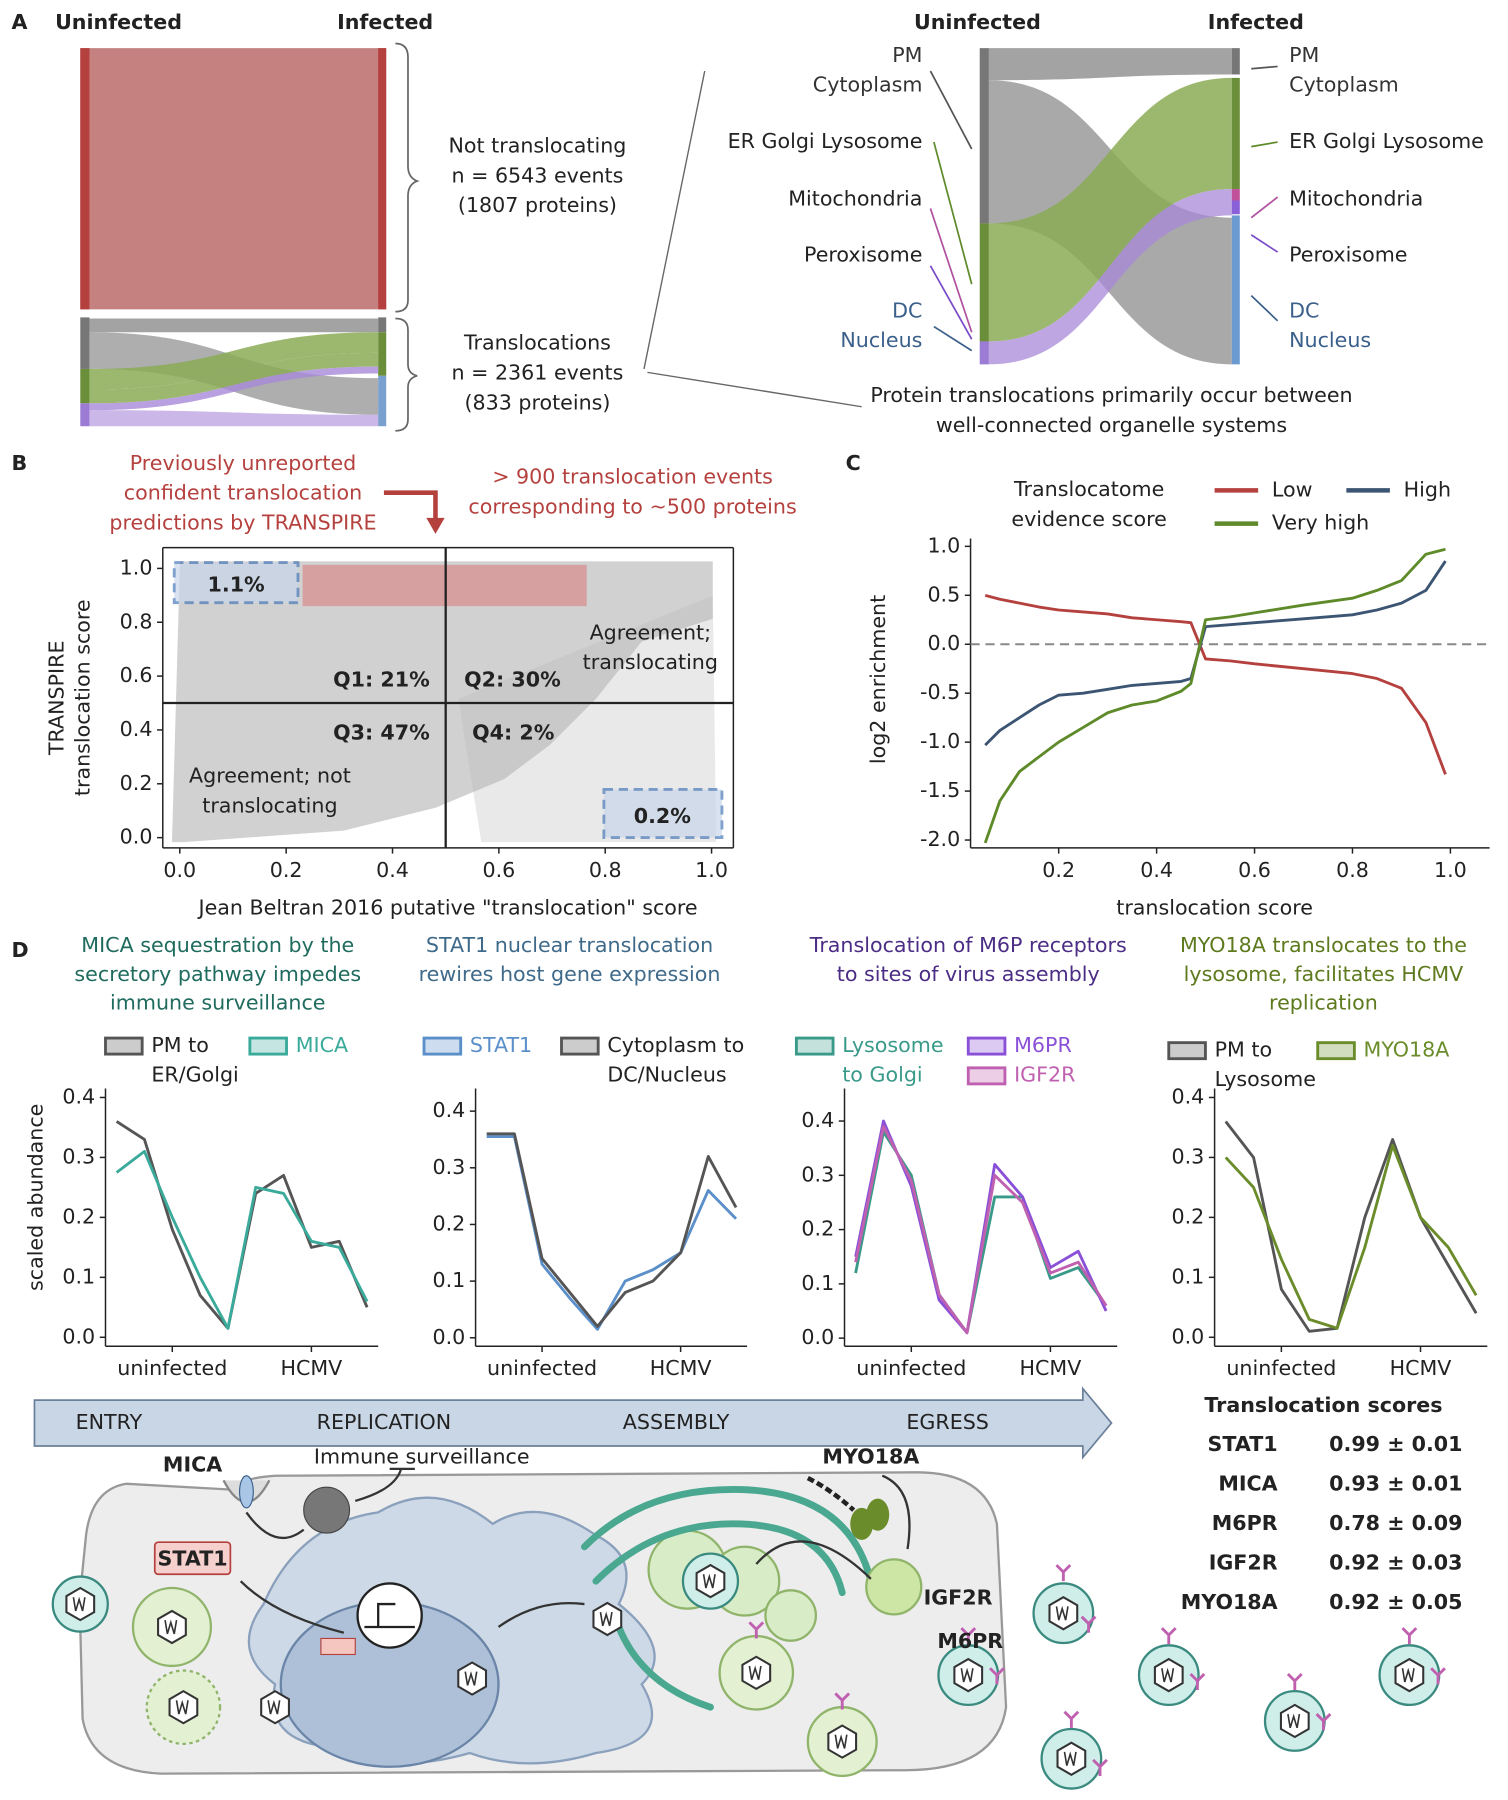  I want to click on stat1-nuclear, so click(338, 1646).